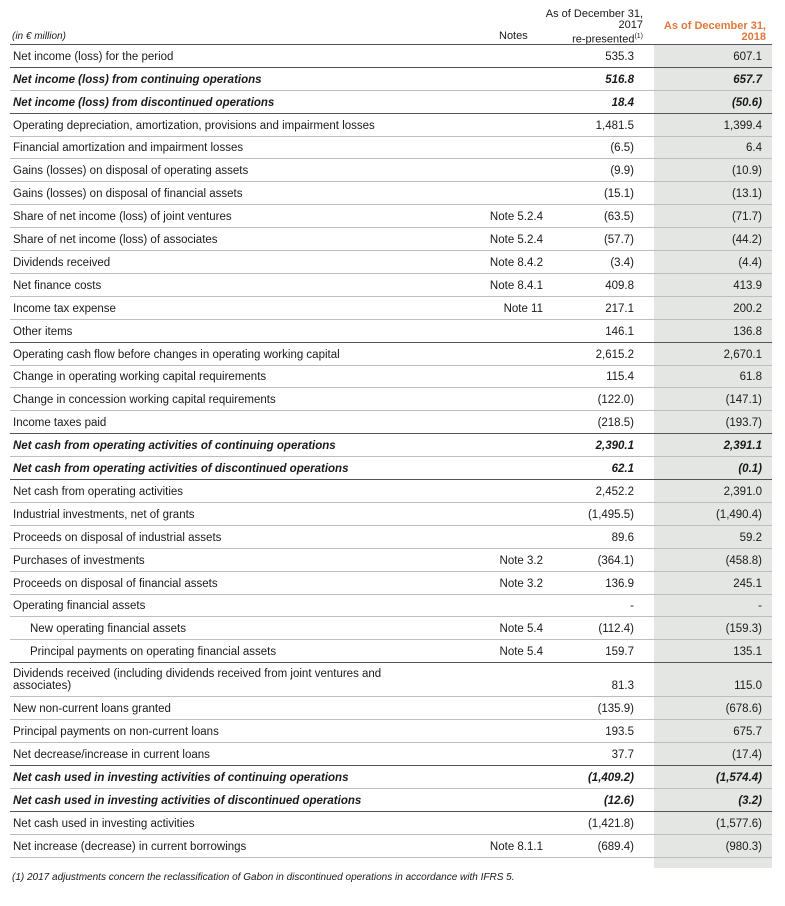 The image size is (785, 906). Describe the element at coordinates (115, 240) in the screenshot. I see `row-label: Share of net income (loss) of associates` at that location.